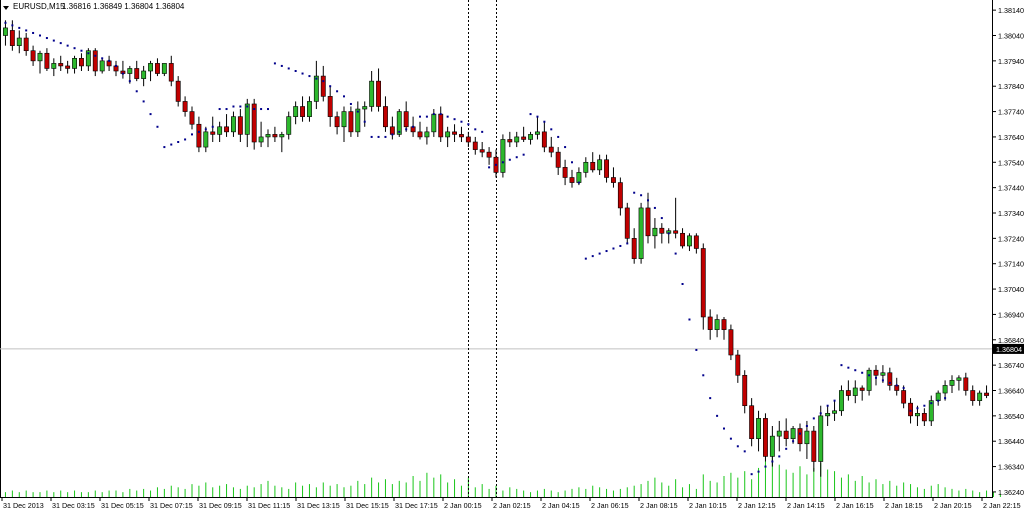 This screenshot has height=515, width=1024. Describe the element at coordinates (1011, 492) in the screenshot. I see `price-tick-label: 1.36240` at that location.